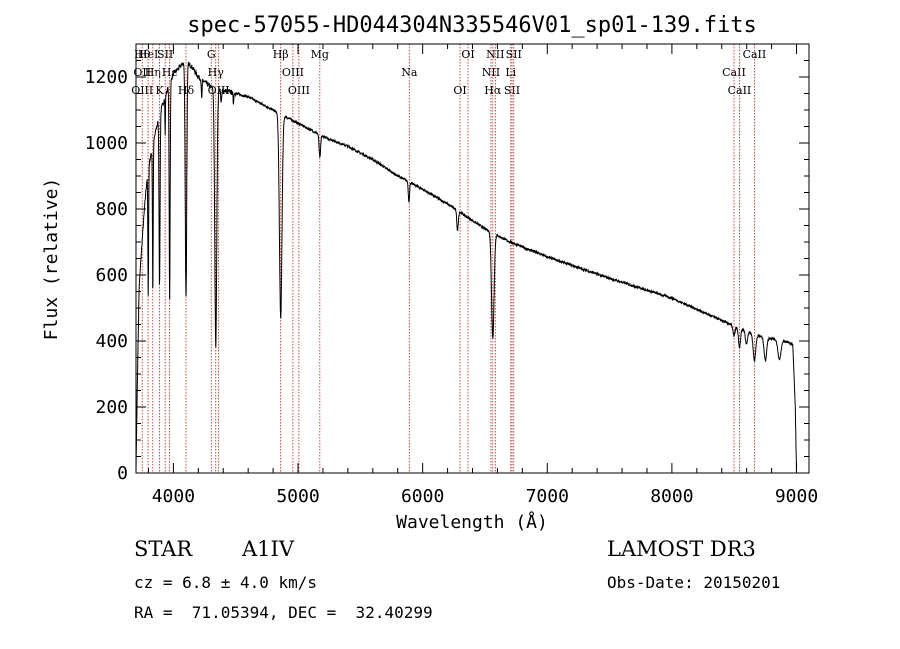 This screenshot has height=649, width=900. I want to click on survey-name: LAMOST DR3, so click(681, 549).